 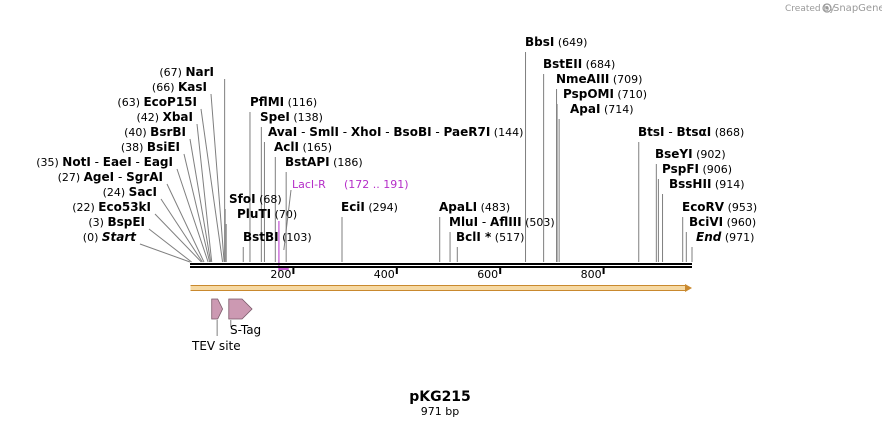 I want to click on enzyme-position: (24), so click(x=116, y=192).